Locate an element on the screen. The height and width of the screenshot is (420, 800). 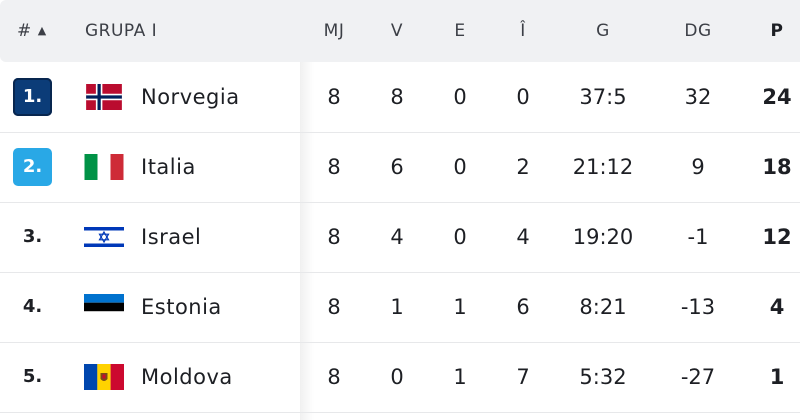
draws-header: E is located at coordinates (460, 31).